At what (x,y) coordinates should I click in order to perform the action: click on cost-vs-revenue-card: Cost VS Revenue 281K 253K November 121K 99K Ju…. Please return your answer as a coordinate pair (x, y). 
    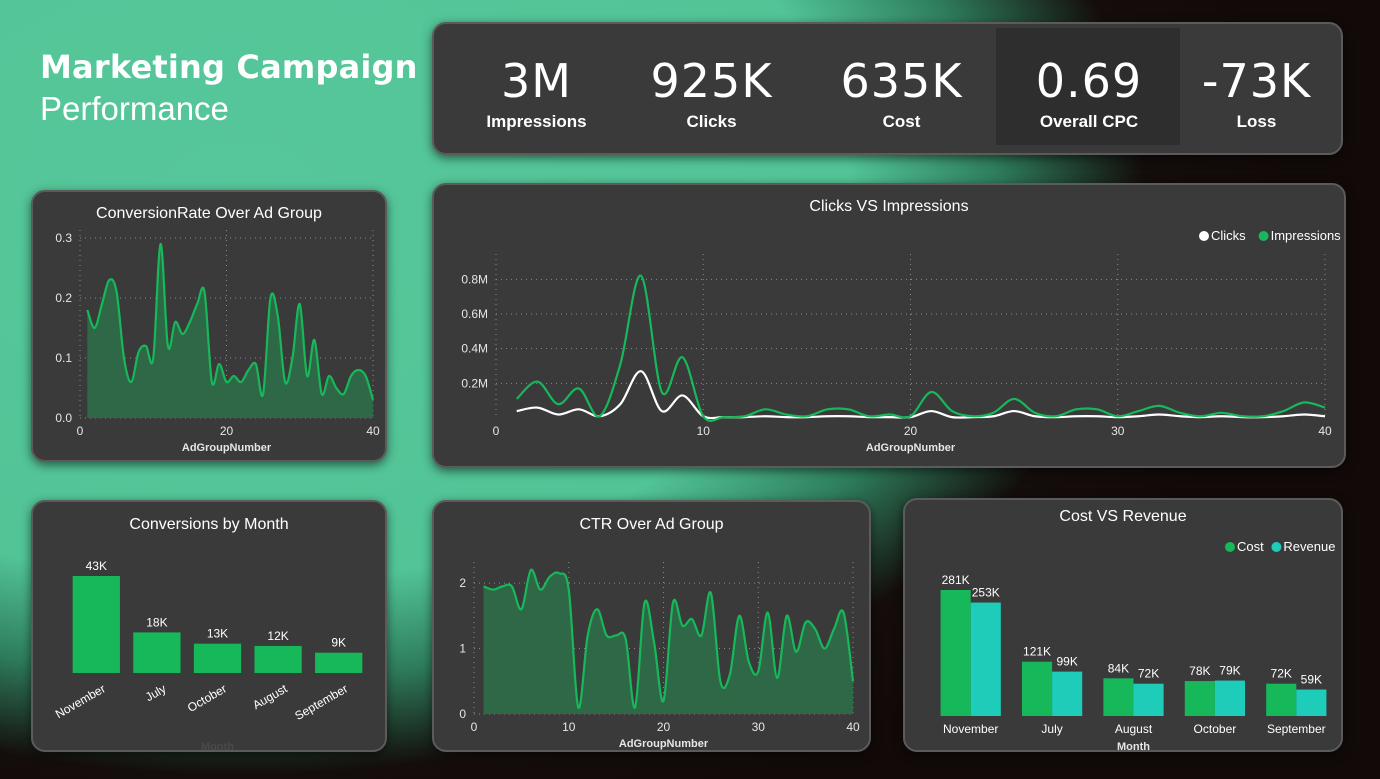
    Looking at the image, I should click on (1123, 625).